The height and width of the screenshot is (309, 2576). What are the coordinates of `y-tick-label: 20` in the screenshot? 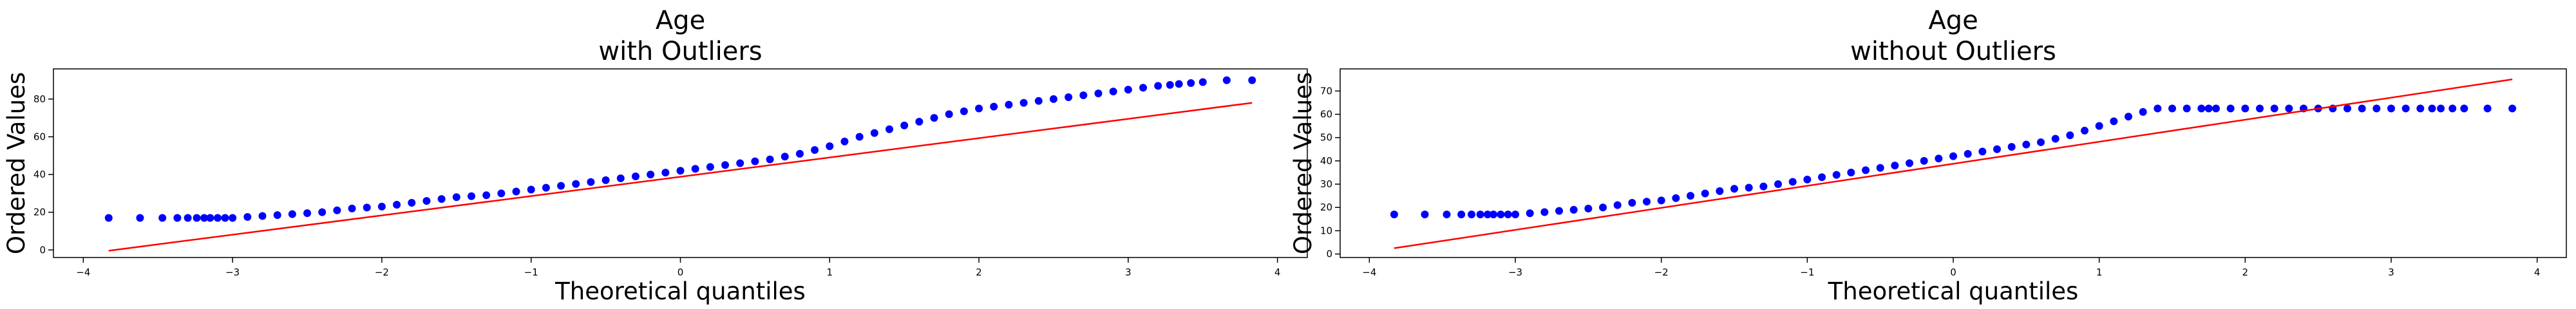 It's located at (1326, 207).